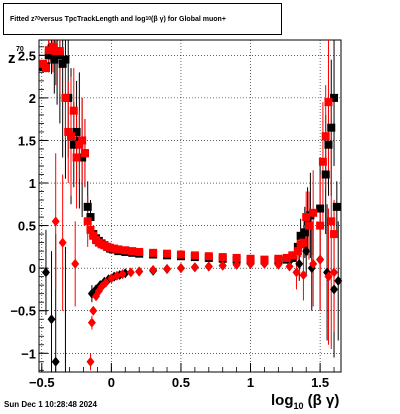 Image resolution: width=400 pixels, height=414 pixels. Describe the element at coordinates (181, 382) in the screenshot. I see `x-tick-label: 0.5` at that location.